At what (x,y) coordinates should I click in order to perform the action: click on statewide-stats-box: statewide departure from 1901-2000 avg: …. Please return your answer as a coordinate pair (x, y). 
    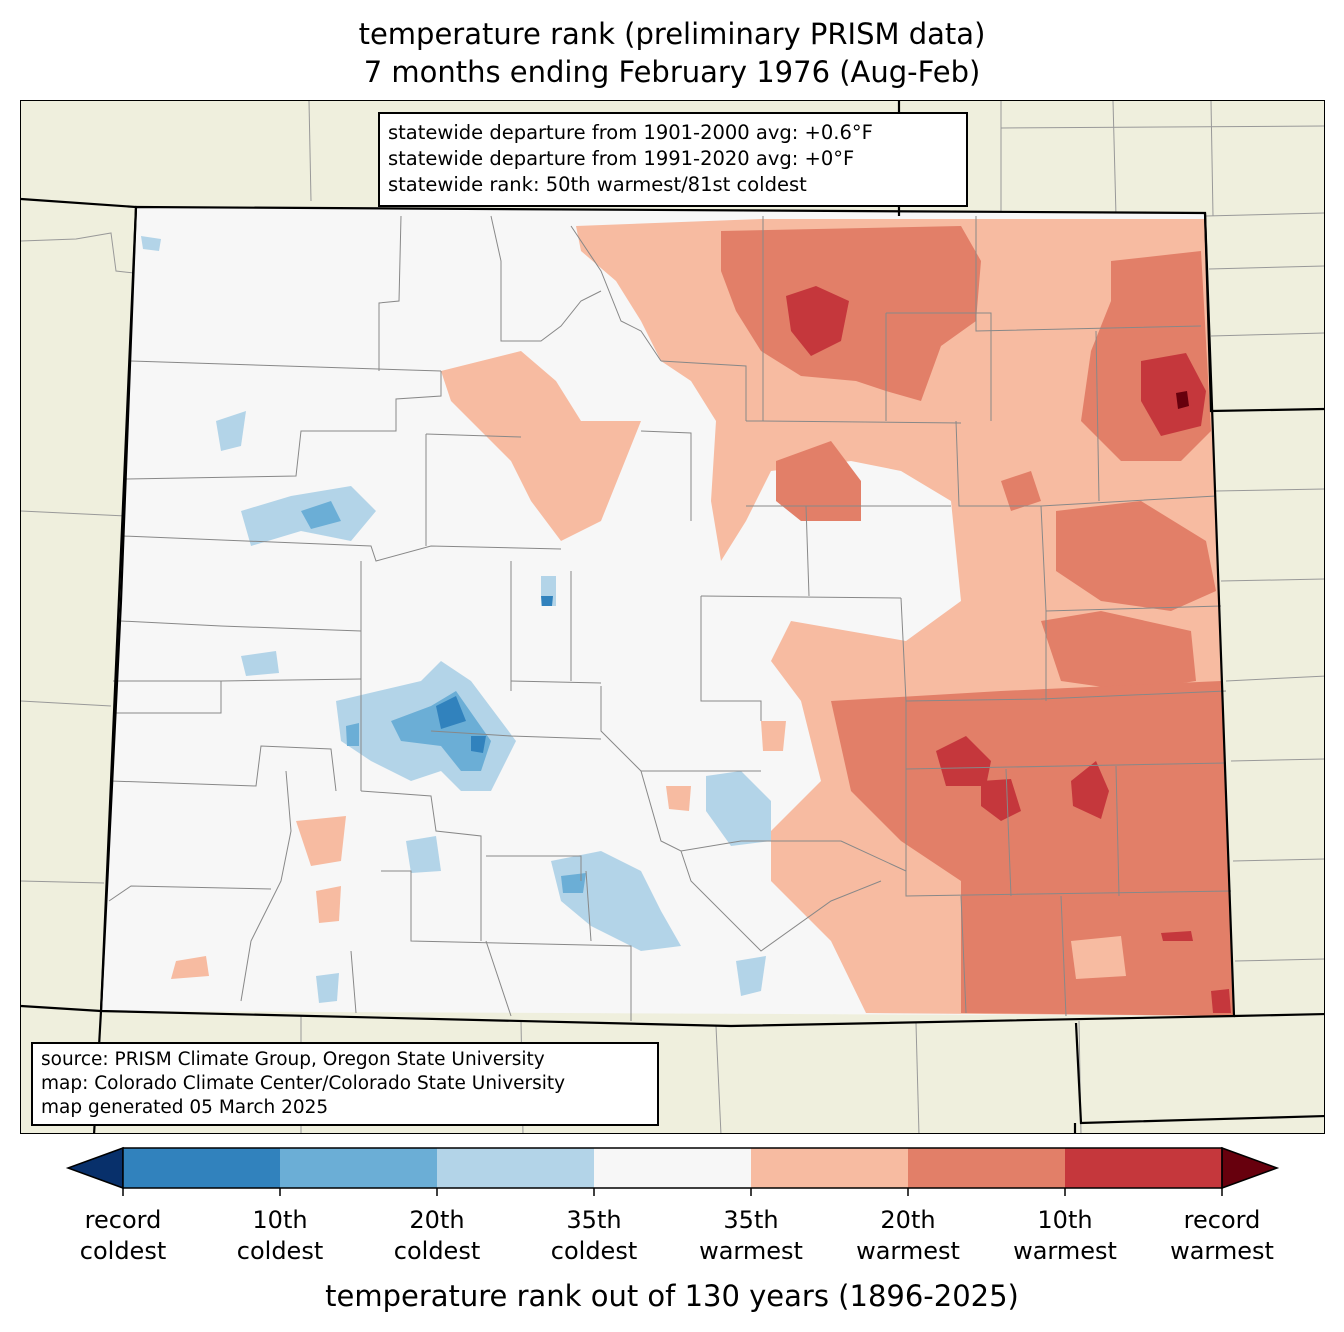
    Looking at the image, I should click on (673, 159).